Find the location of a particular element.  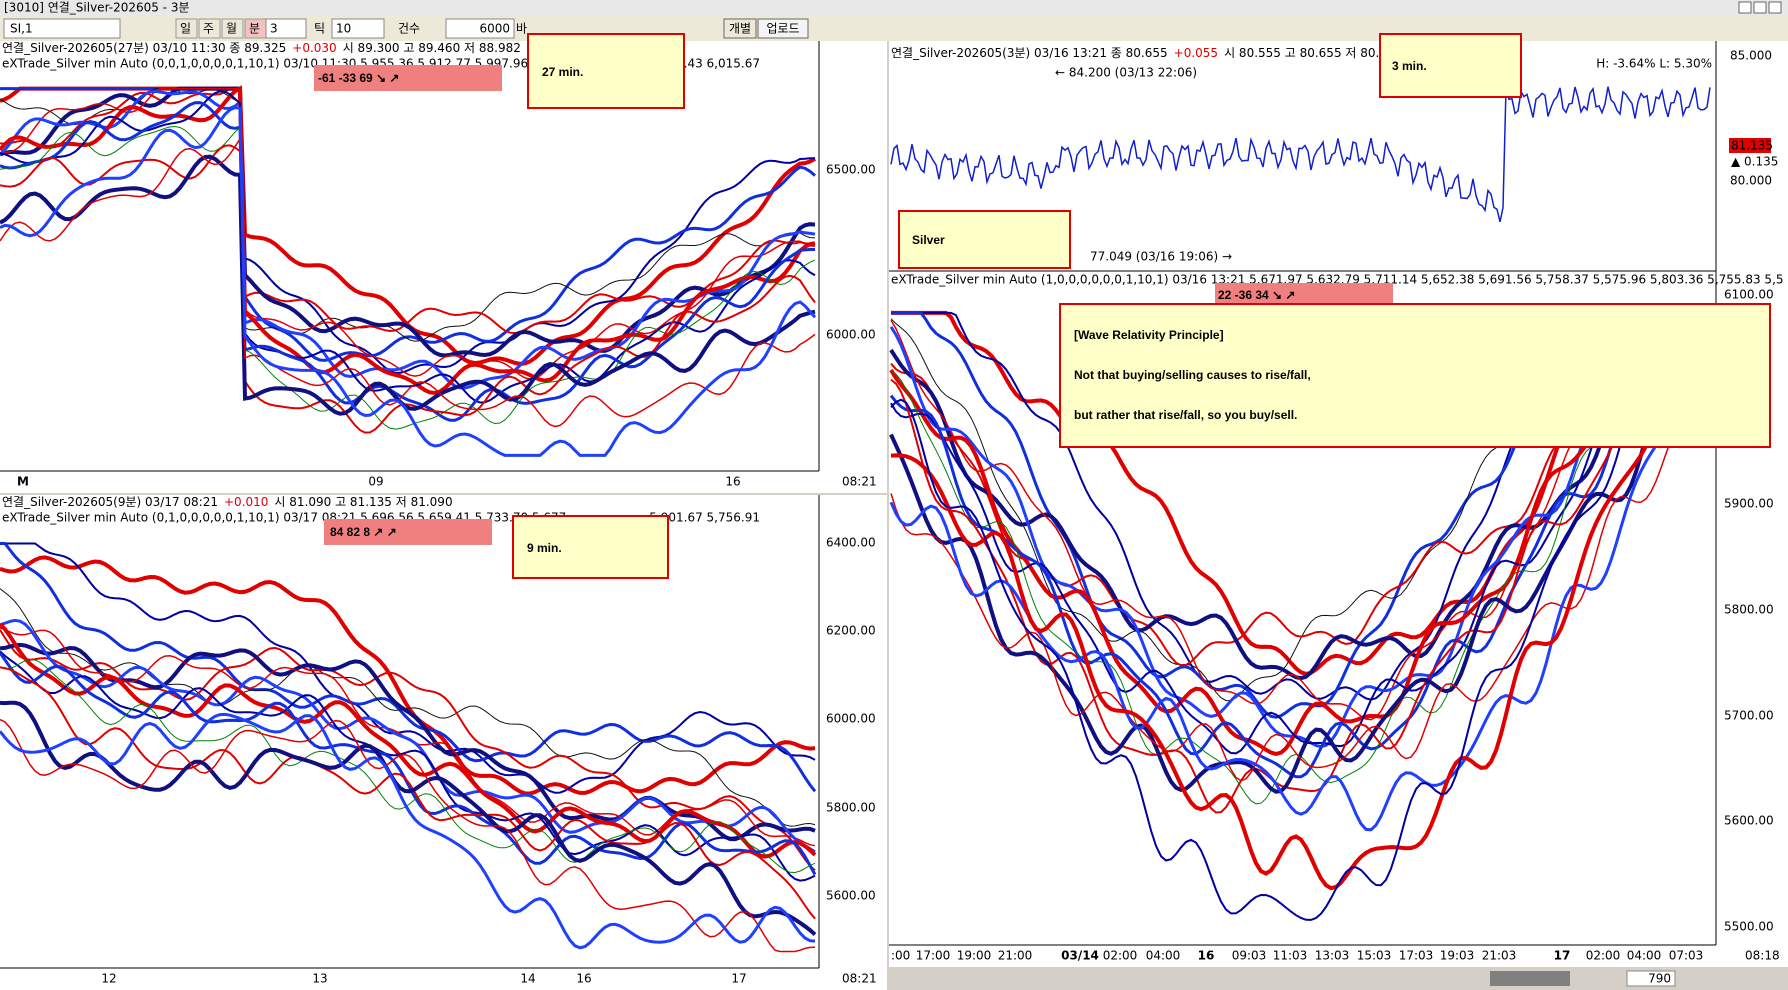

symbol: SI,1 is located at coordinates (21, 29).